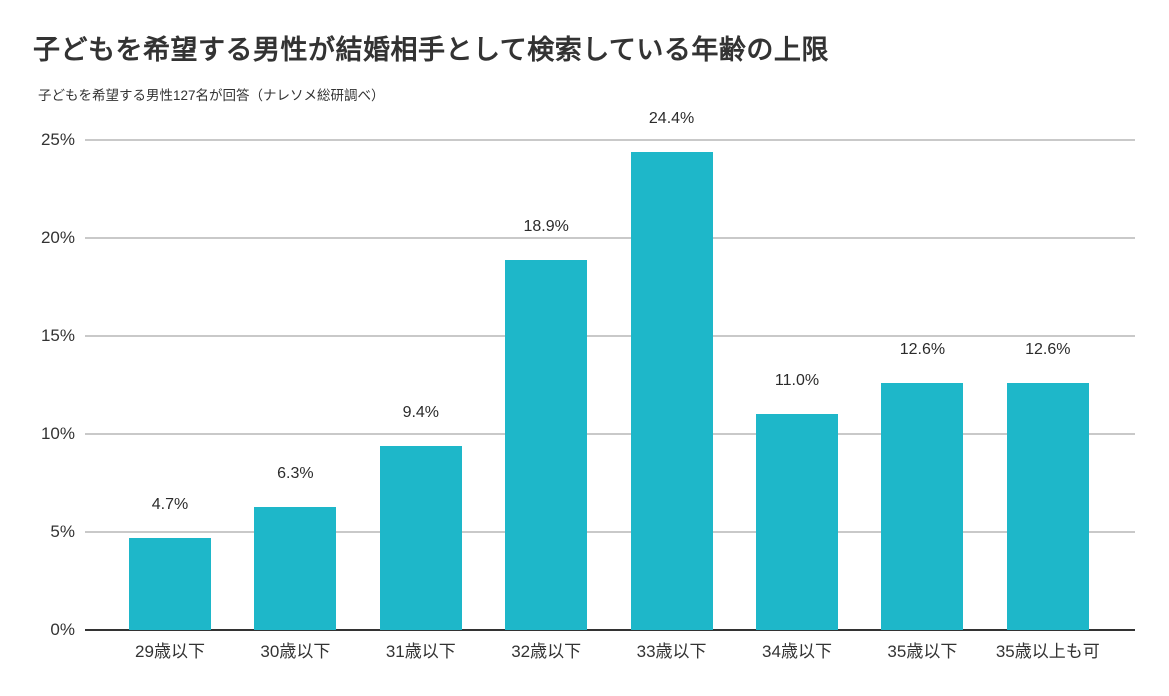  Describe the element at coordinates (420, 651) in the screenshot. I see `x-axis-category-label: 31歳以下` at that location.